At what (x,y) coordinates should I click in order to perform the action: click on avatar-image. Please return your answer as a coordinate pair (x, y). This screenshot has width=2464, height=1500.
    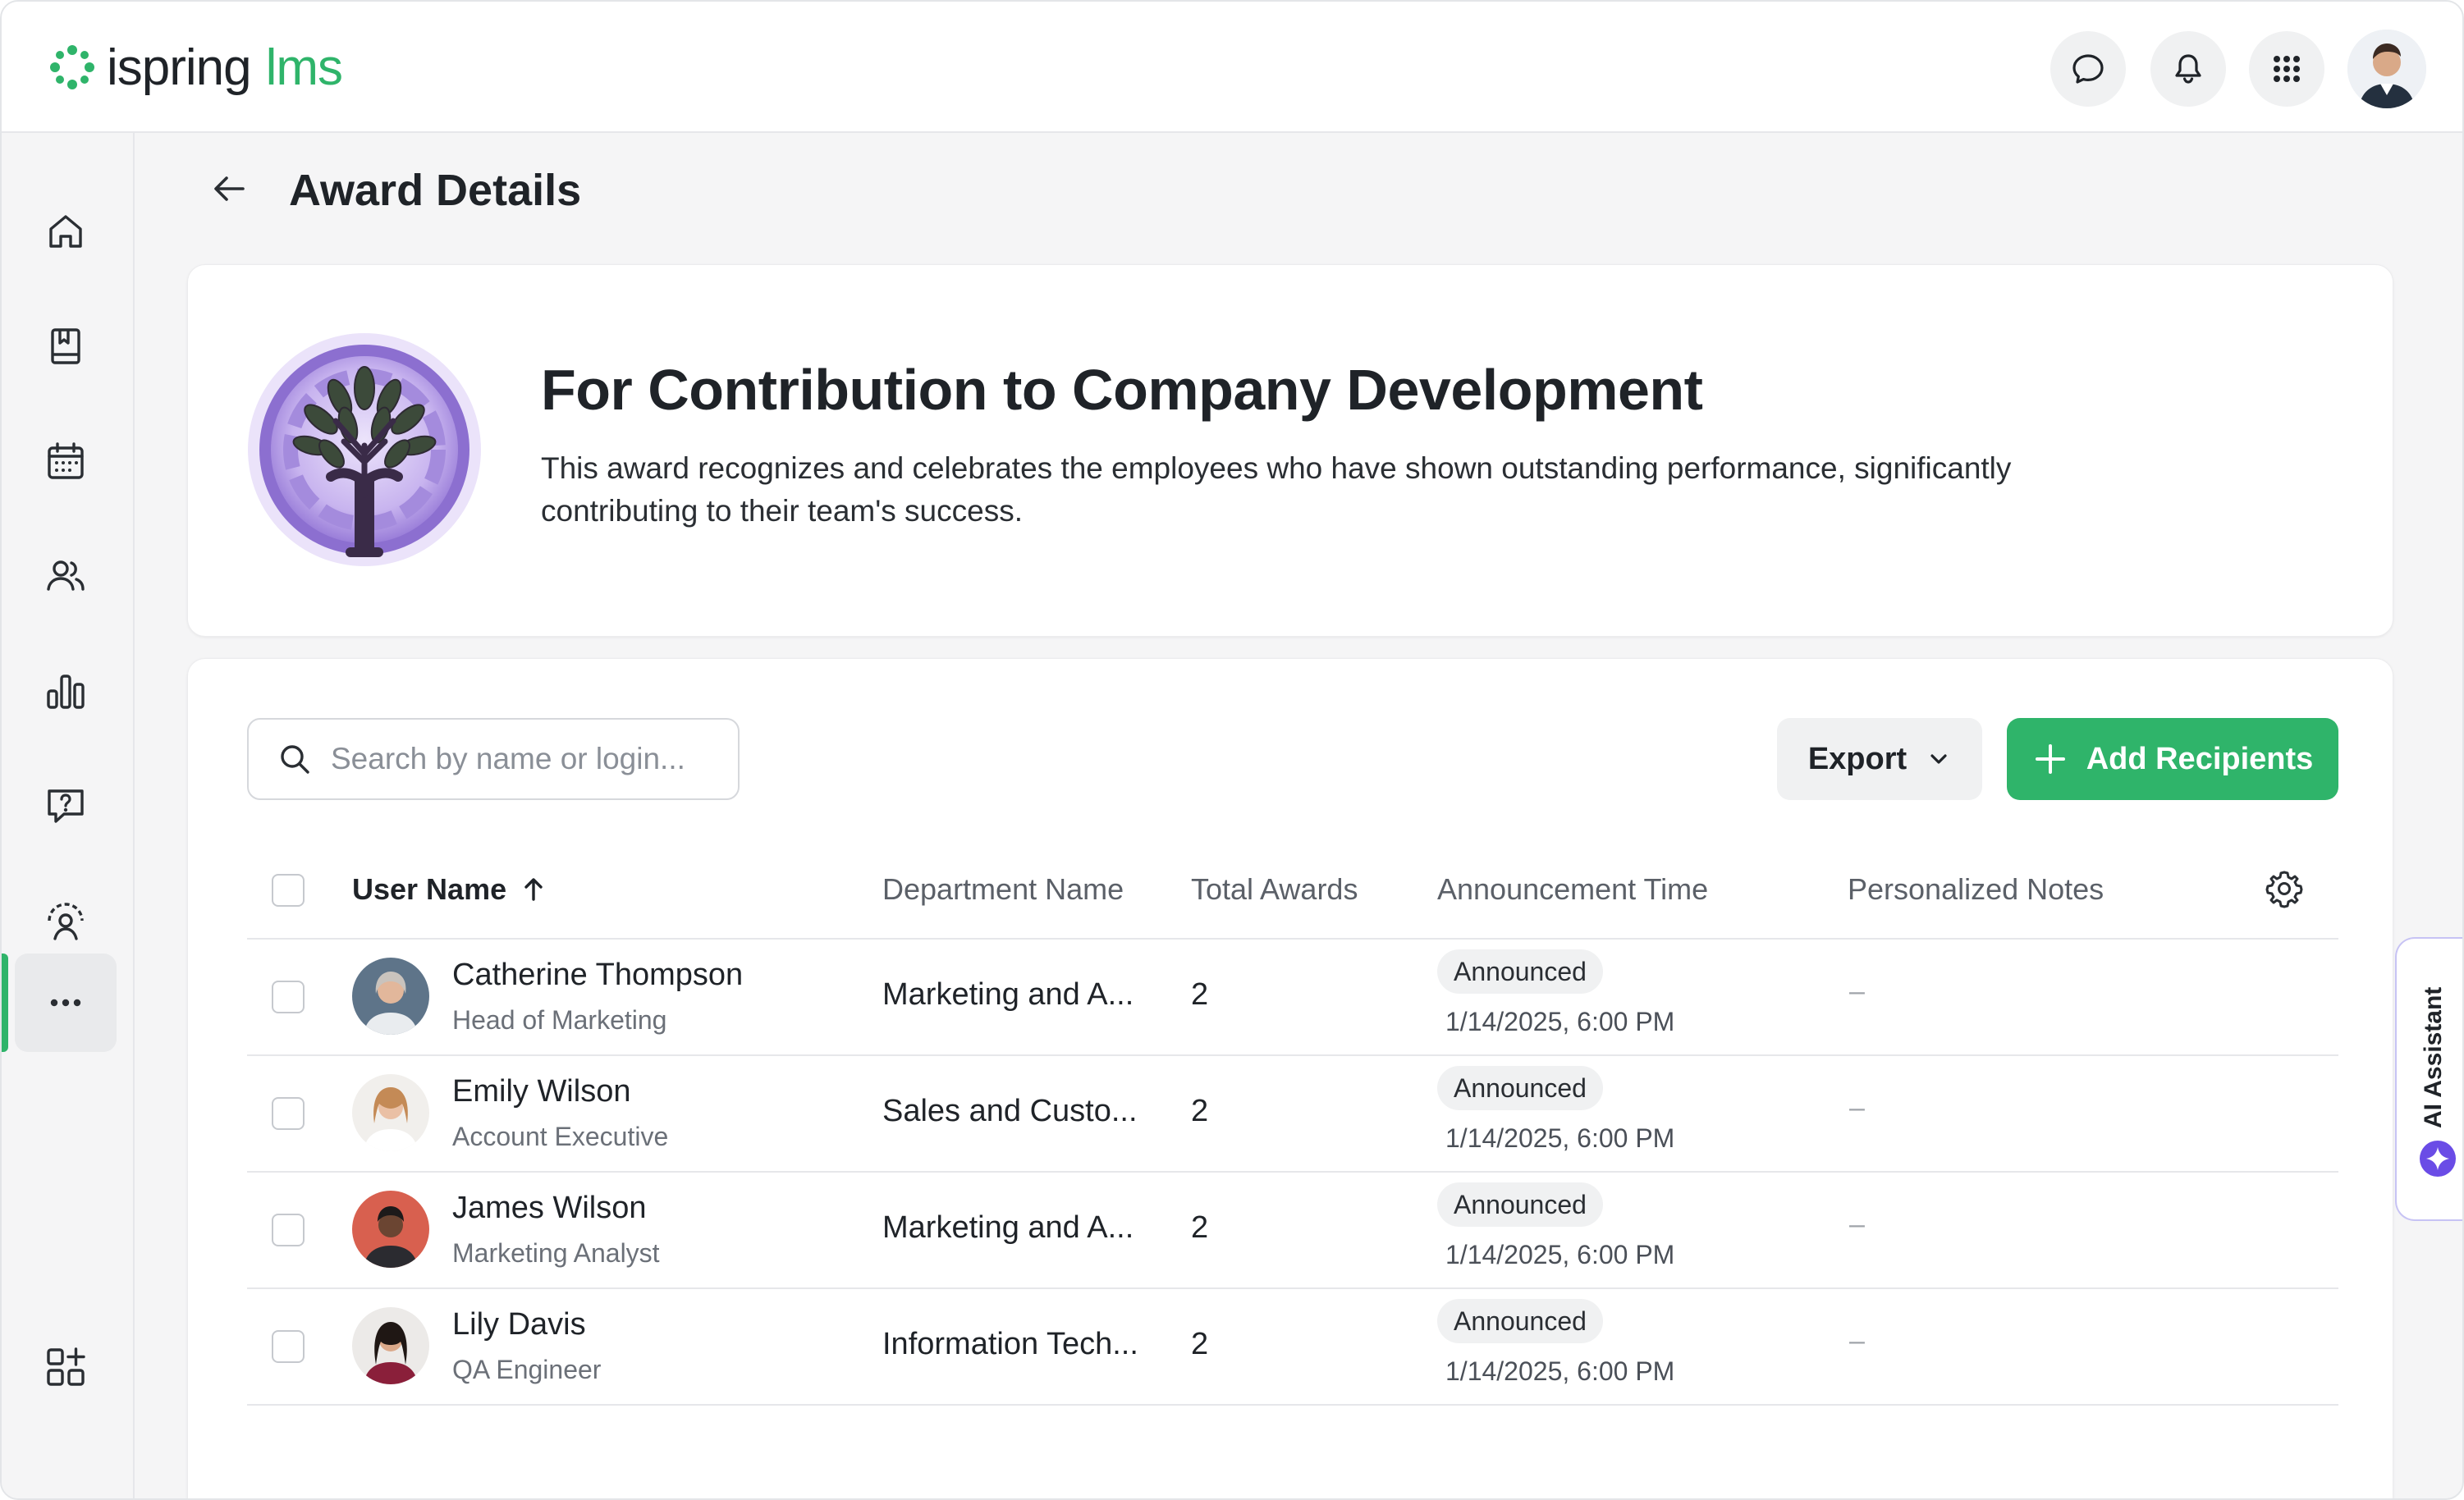
    Looking at the image, I should click on (2387, 69).